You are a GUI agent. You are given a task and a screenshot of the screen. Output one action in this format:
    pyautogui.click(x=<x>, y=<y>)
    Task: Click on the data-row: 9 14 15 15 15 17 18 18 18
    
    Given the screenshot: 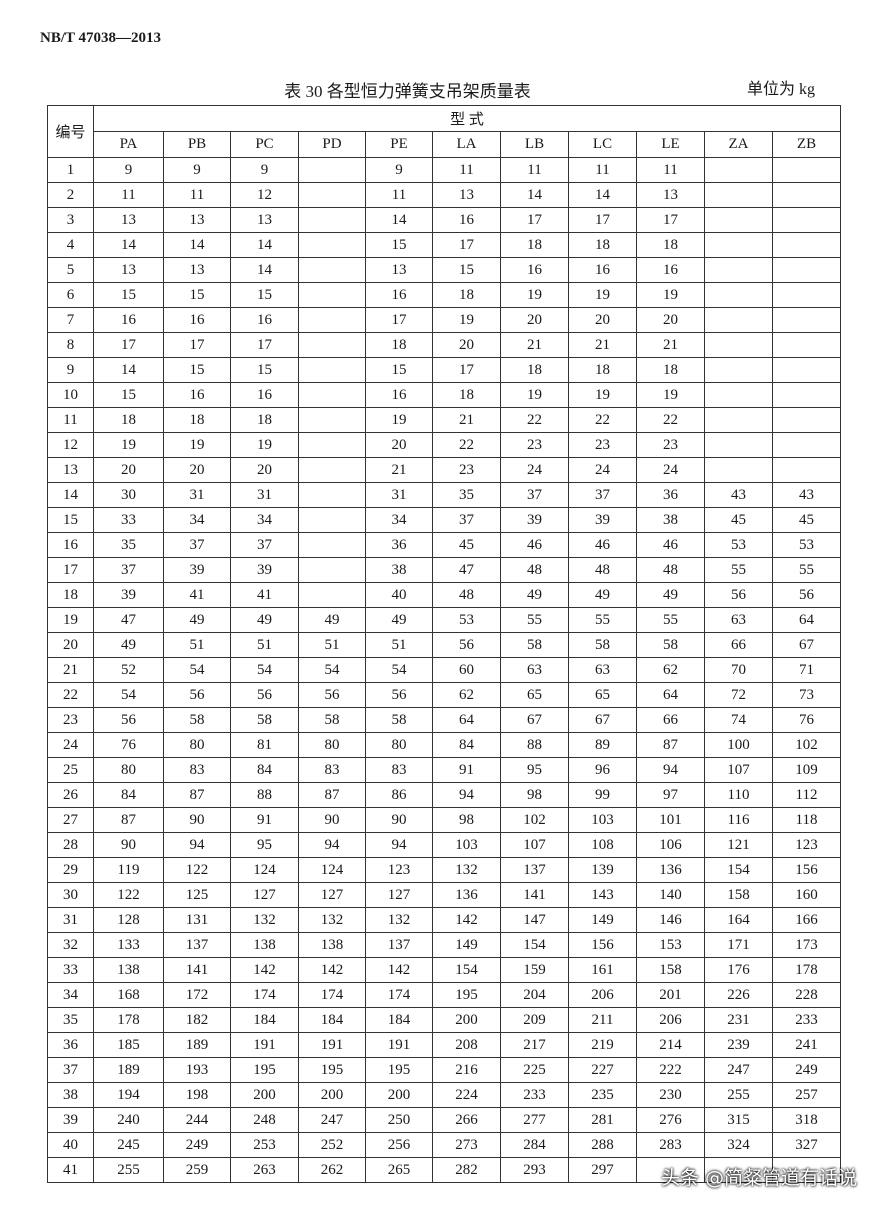 What is the action you would take?
    pyautogui.click(x=444, y=370)
    